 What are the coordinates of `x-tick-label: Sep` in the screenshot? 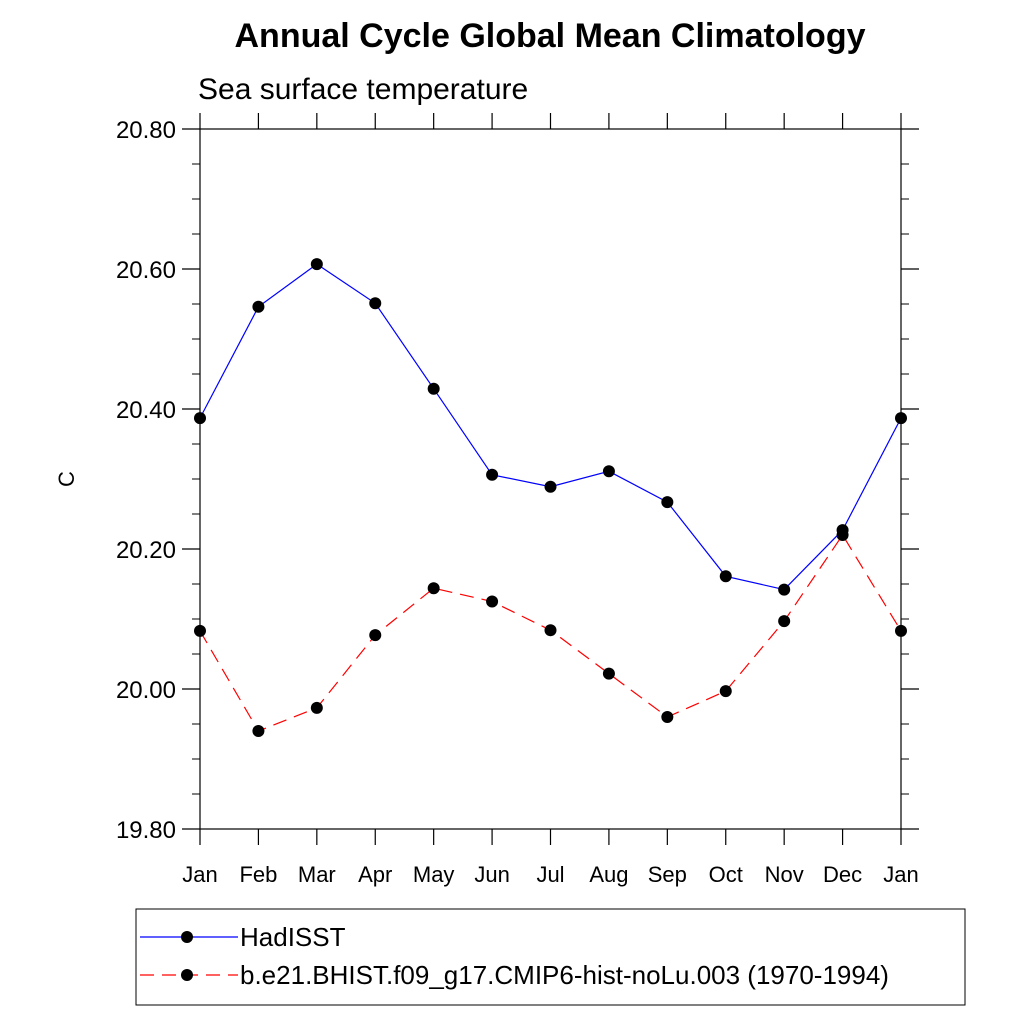 It's located at (667, 874).